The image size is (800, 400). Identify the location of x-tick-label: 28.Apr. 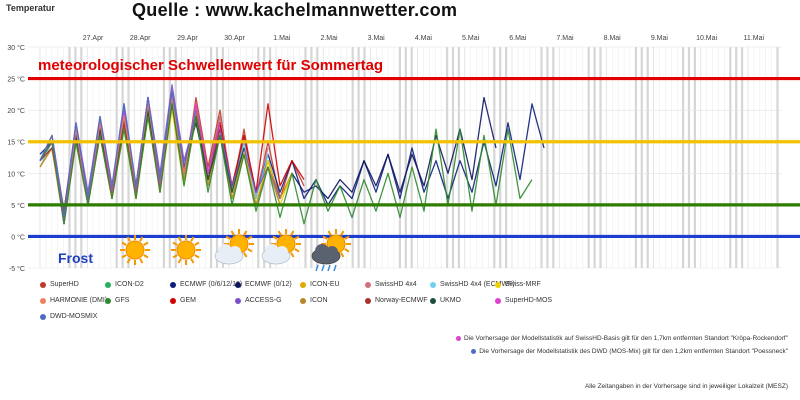
(140, 38).